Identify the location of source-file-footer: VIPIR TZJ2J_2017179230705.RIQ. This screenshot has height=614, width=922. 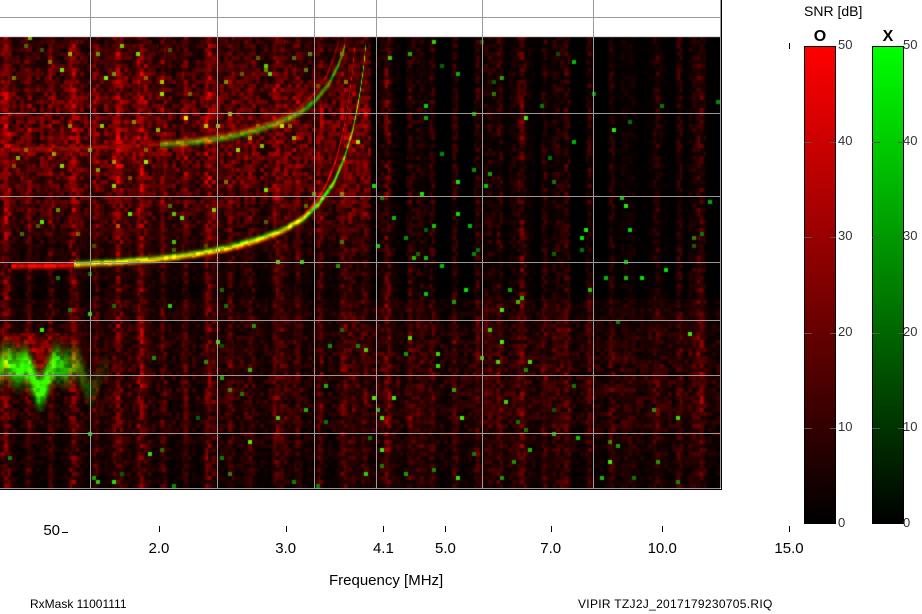
(675, 604).